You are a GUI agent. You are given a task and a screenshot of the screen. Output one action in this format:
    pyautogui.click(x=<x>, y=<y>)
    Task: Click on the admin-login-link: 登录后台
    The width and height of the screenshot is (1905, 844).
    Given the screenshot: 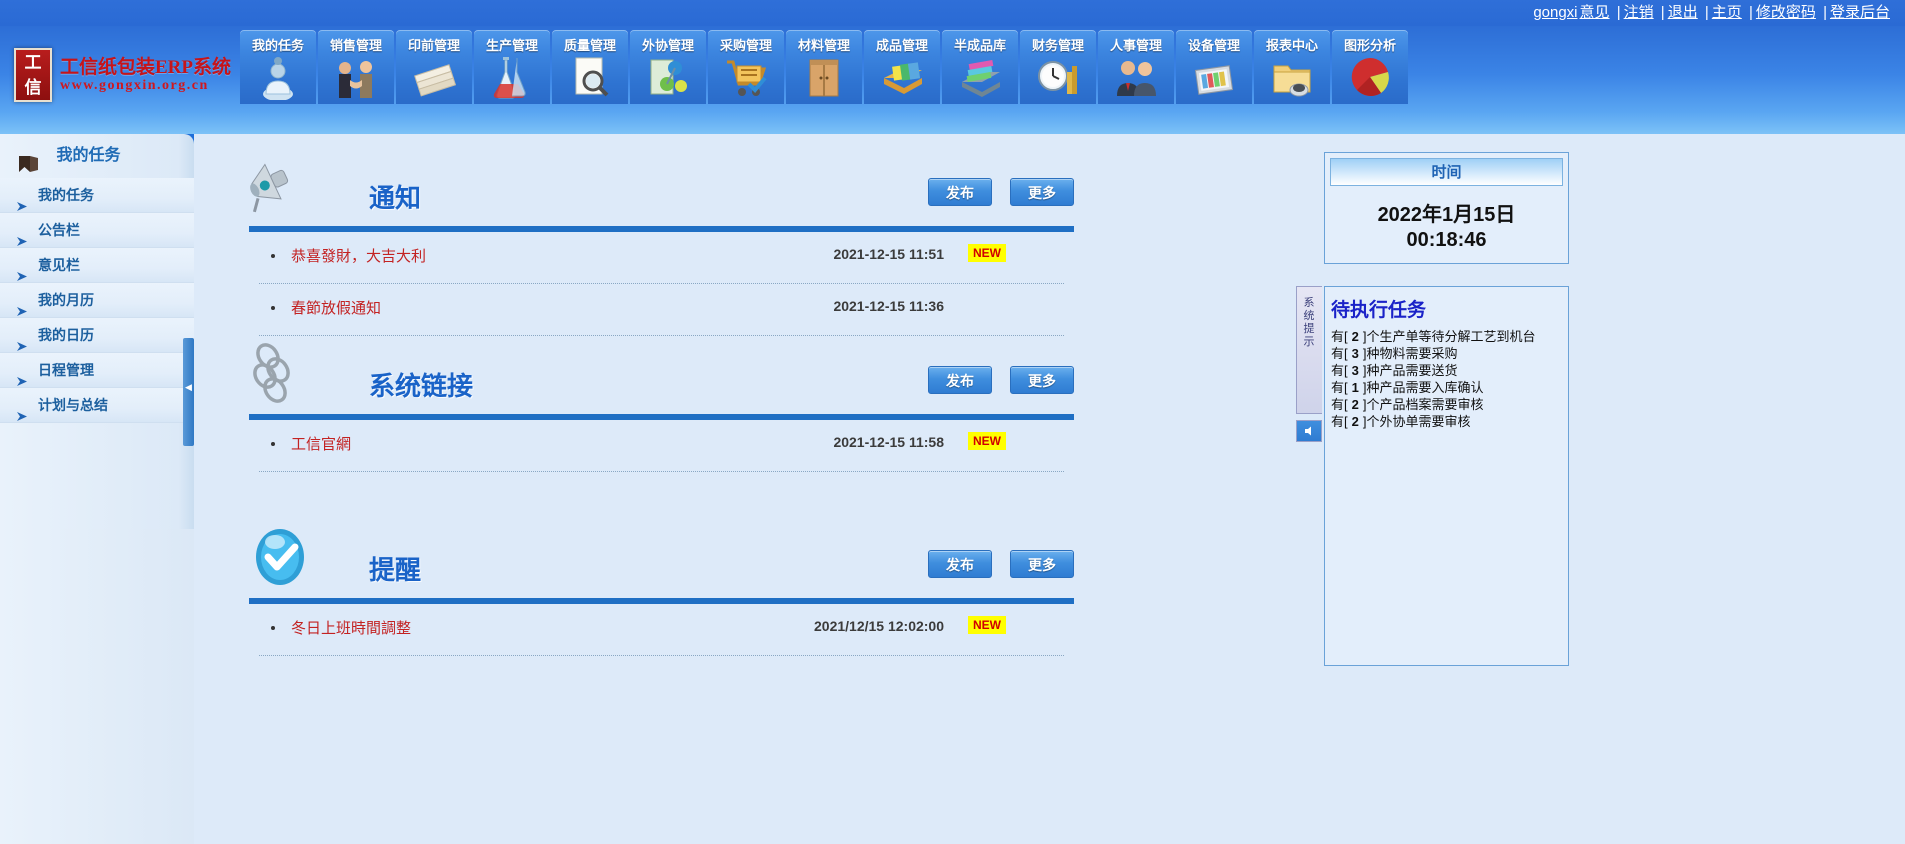 What is the action you would take?
    pyautogui.click(x=1859, y=12)
    